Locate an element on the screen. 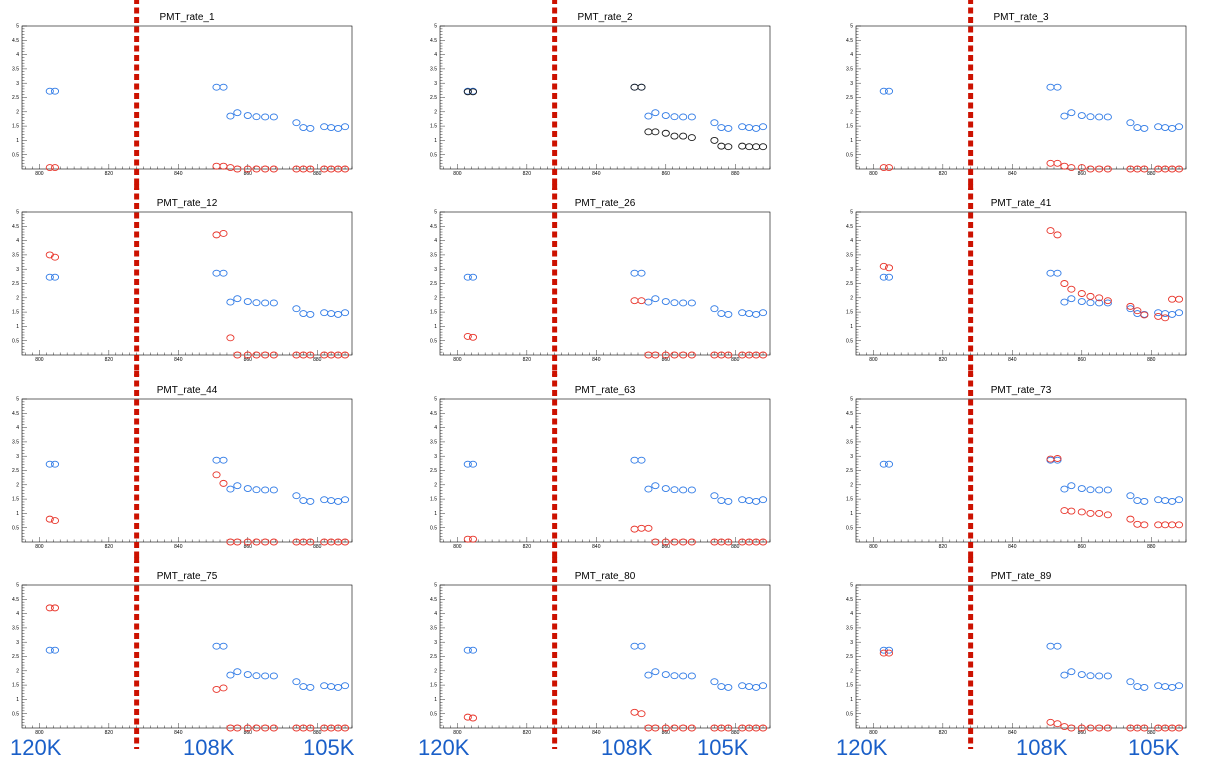  y-tick-label: 2 is located at coordinates (17, 485).